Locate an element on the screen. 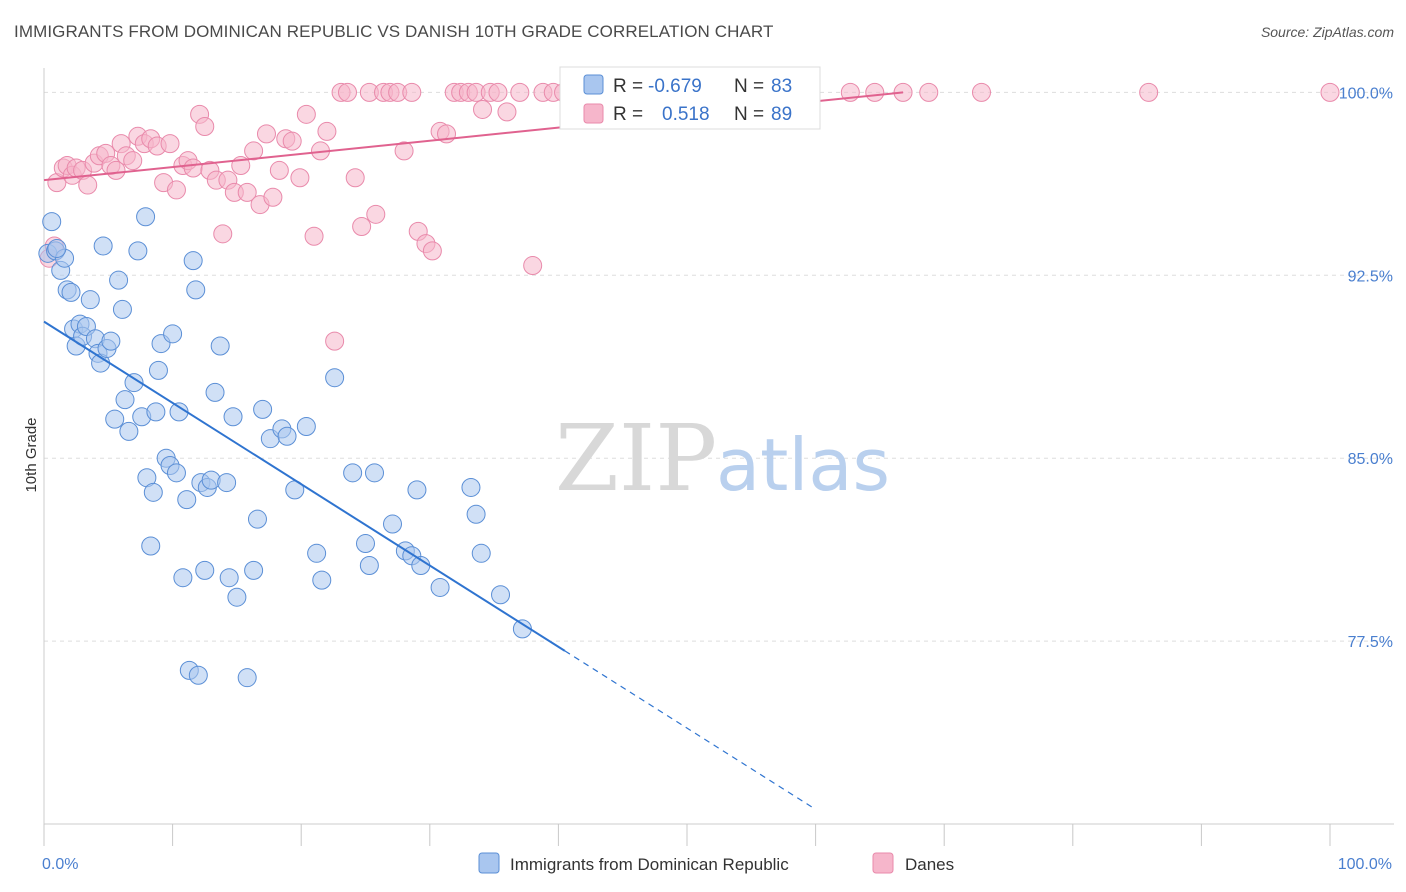  legend-r-value-2: 0.518 is located at coordinates (686, 114).